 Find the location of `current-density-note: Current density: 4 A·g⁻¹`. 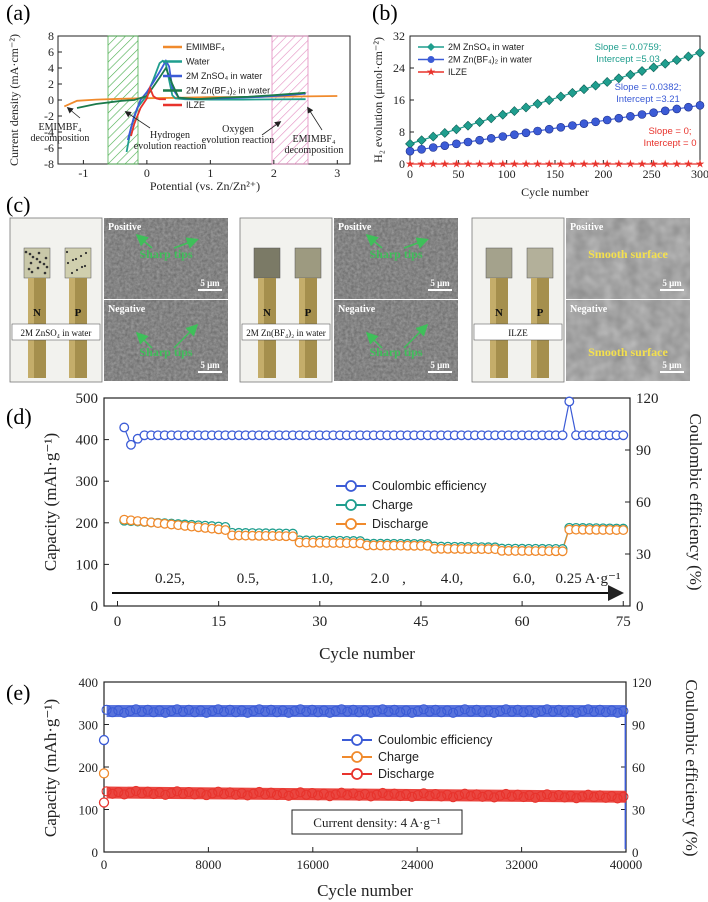

current-density-note: Current density: 4 A·g⁻¹ is located at coordinates (376, 822).